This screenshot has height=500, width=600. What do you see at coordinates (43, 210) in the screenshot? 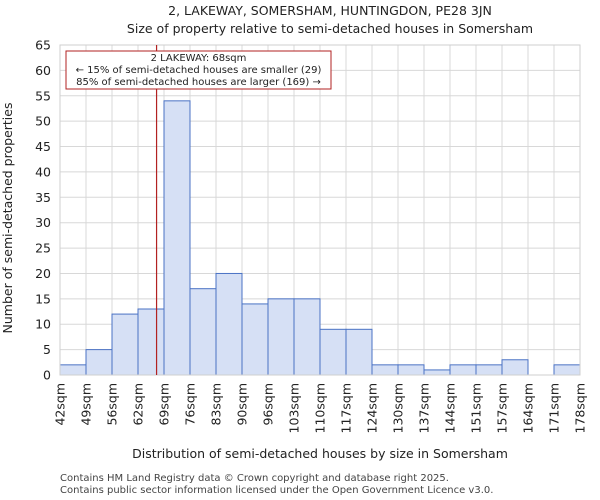
I see `y-axis-ticks: 0 5 10 15 20 25 30 35 40 45 50 55 60 65` at bounding box center [43, 210].